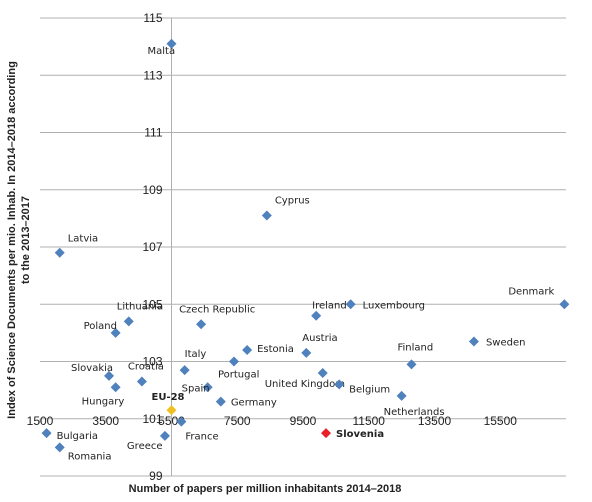 Image resolution: width=592 pixels, height=502 pixels. I want to click on y-axis-ticks: 99 101 103 105 107 109 111 113 115, so click(152, 247).